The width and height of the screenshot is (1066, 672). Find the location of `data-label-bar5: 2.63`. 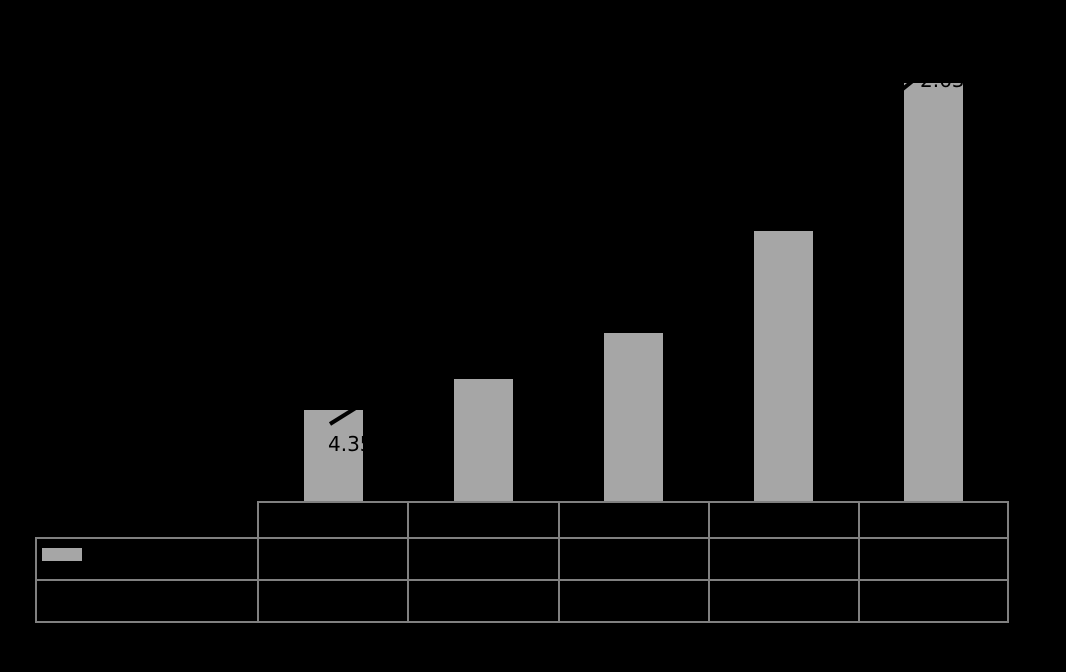

data-label-bar5: 2.63 is located at coordinates (942, 80).